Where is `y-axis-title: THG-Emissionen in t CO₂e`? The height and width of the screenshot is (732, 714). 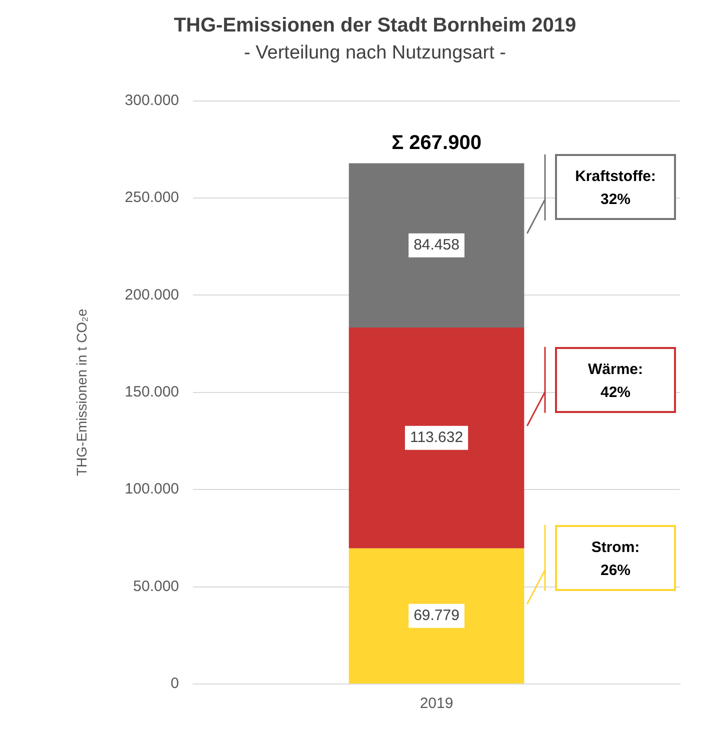 y-axis-title: THG-Emissionen in t CO₂e is located at coordinates (81, 392).